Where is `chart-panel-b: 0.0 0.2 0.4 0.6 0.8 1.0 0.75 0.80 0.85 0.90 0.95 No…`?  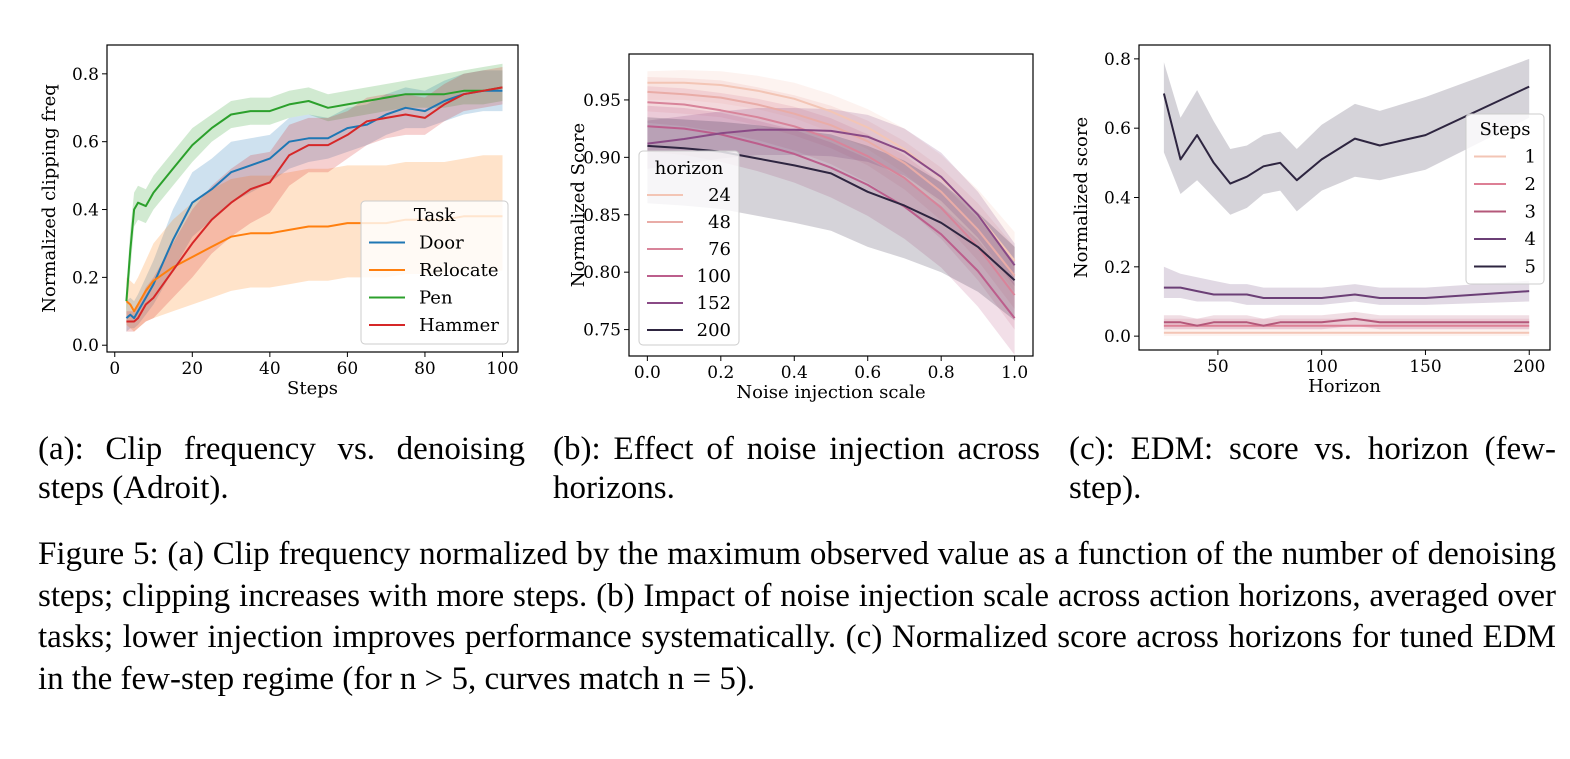 chart-panel-b: 0.0 0.2 0.4 0.6 0.8 1.0 0.75 0.80 0.85 0.90 0.95 No… is located at coordinates (801, 228).